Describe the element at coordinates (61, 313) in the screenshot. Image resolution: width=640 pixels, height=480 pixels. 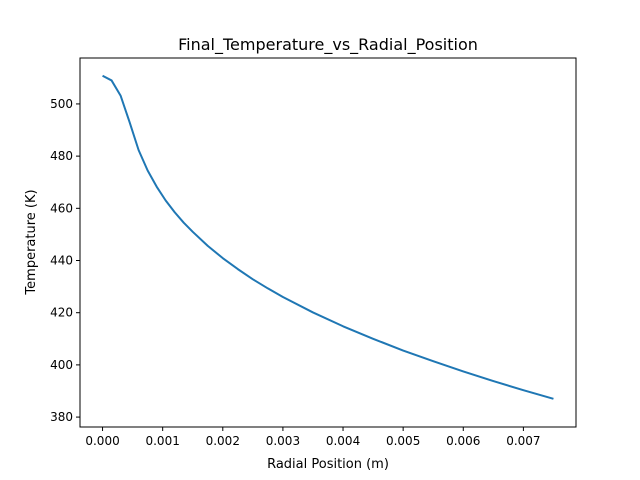
I see `y-tick-label: 420` at that location.